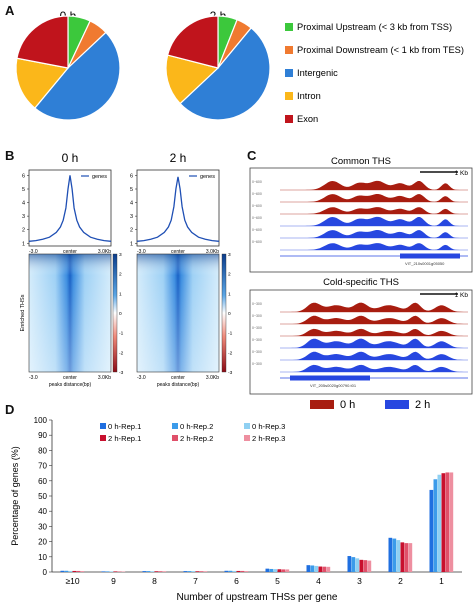  What do you see at coordinates (462, 295) in the screenshot?
I see `scale-label: 1 Kb` at bounding box center [462, 295].